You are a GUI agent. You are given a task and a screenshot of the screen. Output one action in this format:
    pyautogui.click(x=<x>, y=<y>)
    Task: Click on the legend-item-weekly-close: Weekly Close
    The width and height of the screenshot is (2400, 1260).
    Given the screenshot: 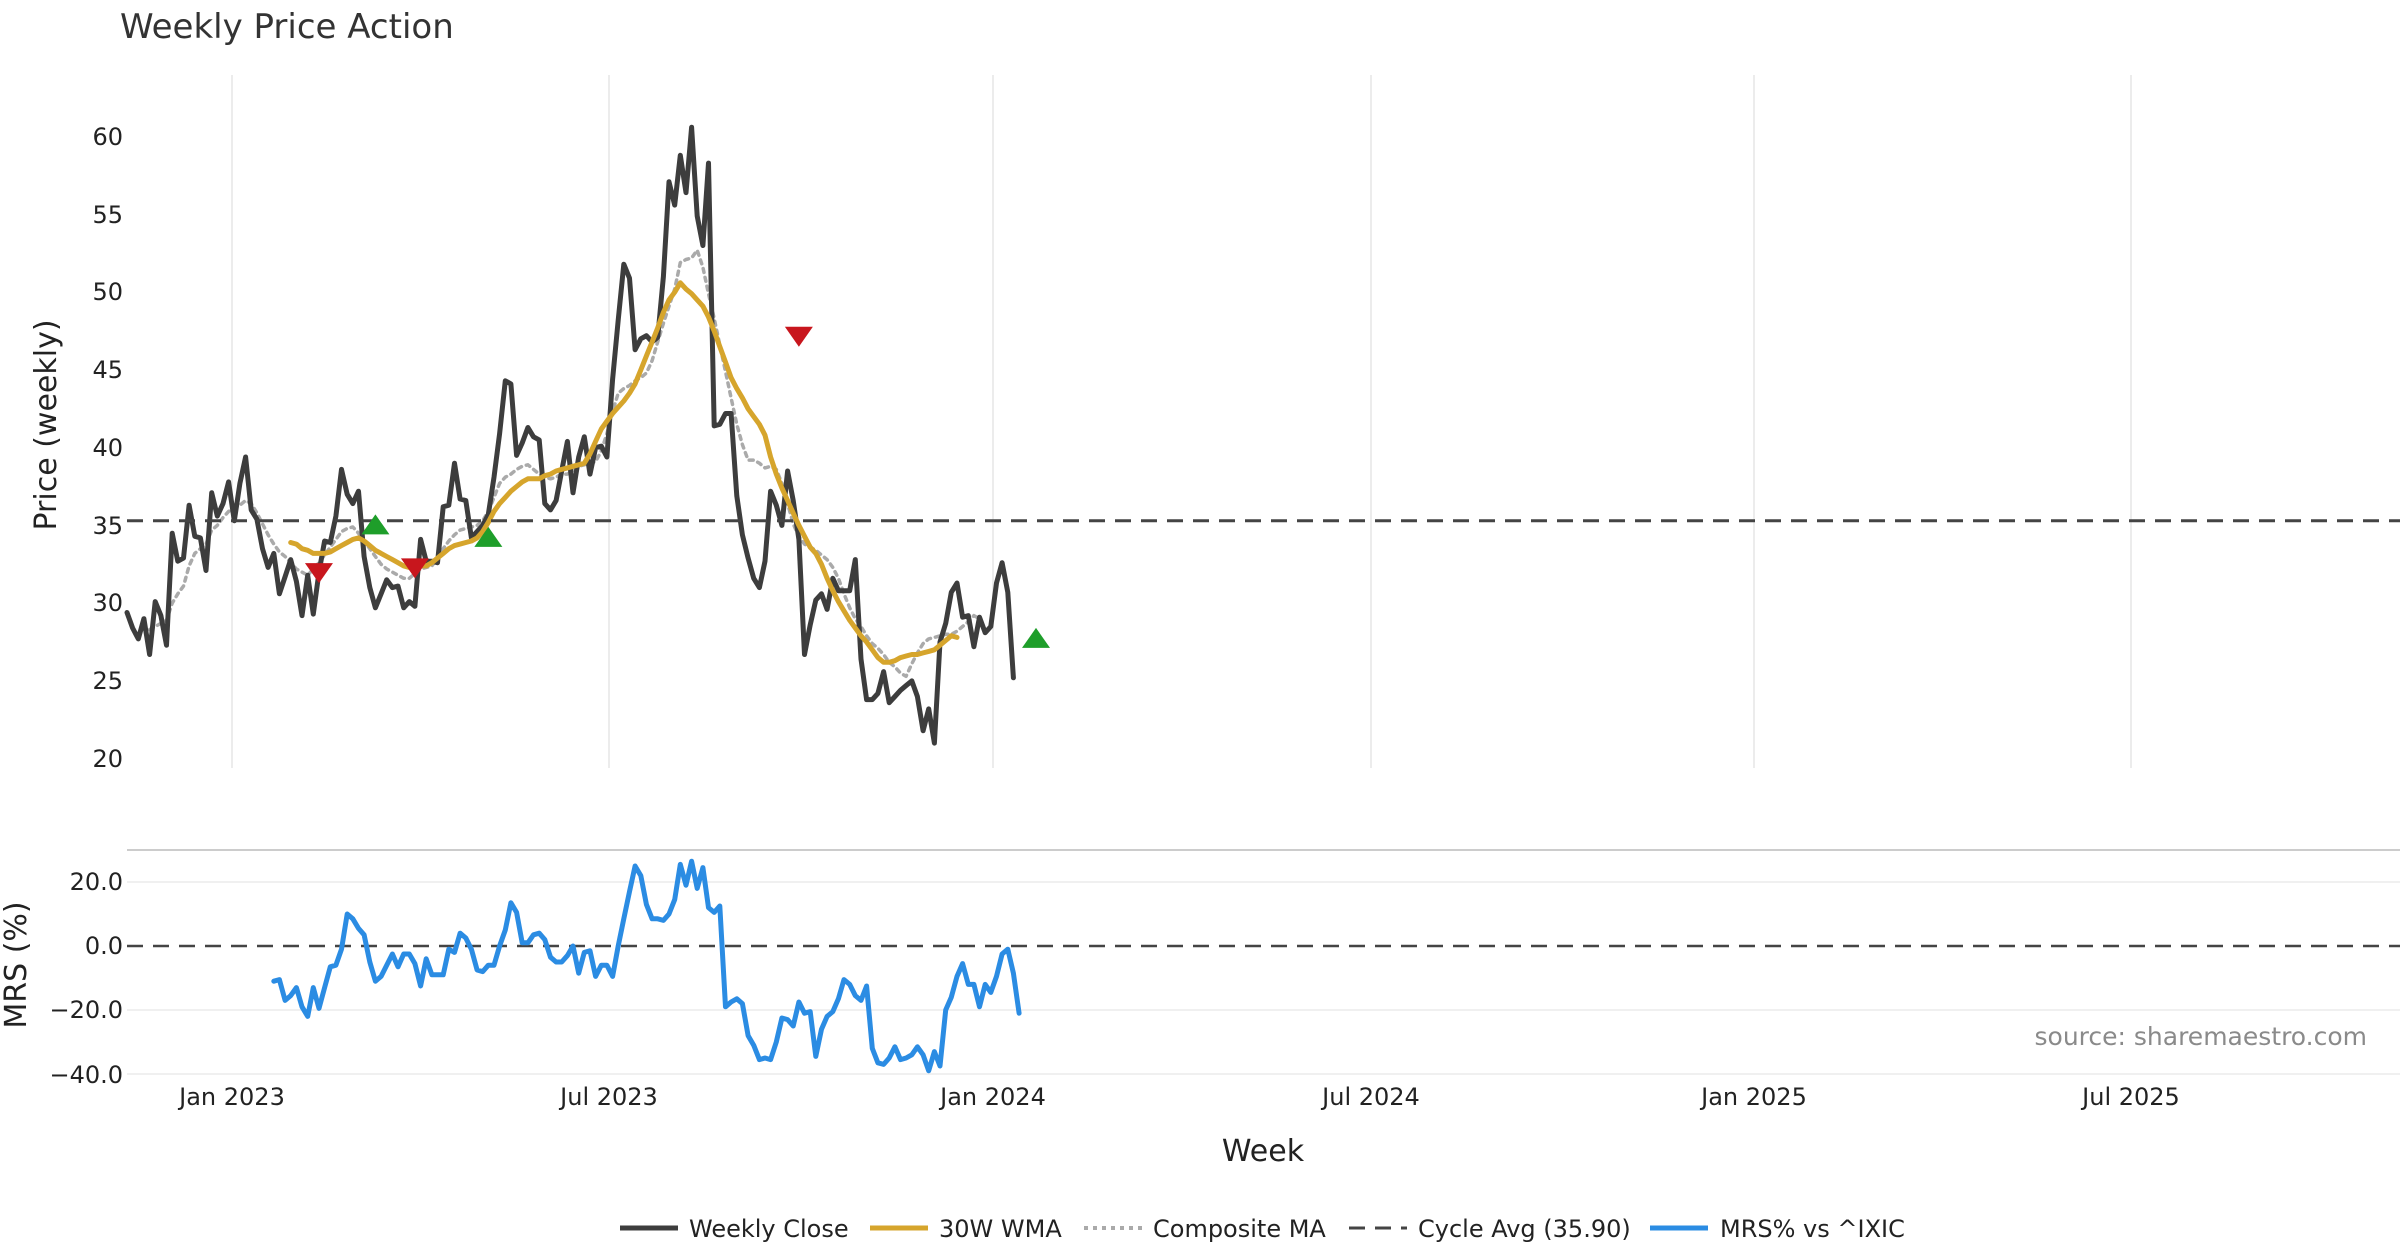 What is the action you would take?
    pyautogui.click(x=734, y=1229)
    